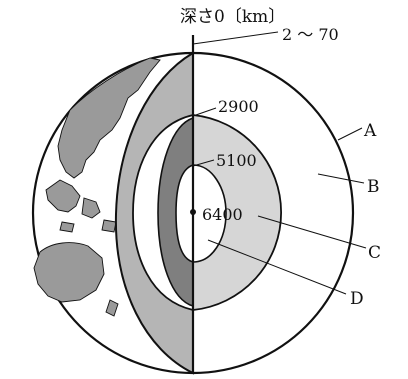  What do you see at coordinates (232, 17) in the screenshot?
I see `depth-title-label: 深さ0〔km〕` at bounding box center [232, 17].